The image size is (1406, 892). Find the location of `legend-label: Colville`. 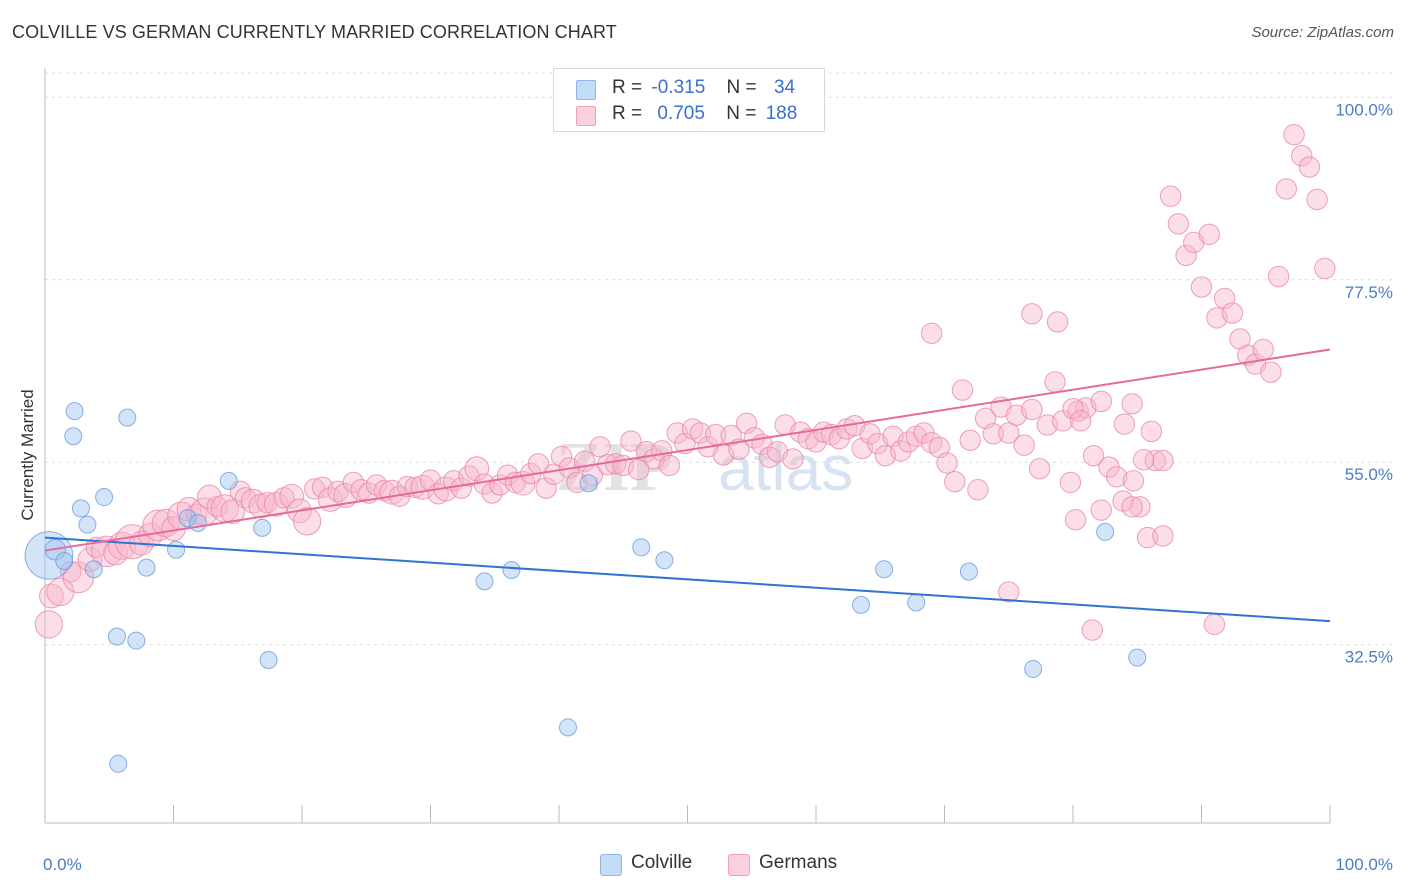

legend-label: Colville is located at coordinates (662, 862).